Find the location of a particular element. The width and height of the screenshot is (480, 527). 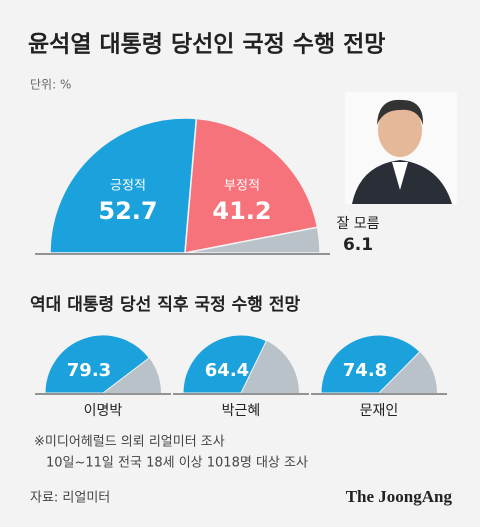

unit-label: 단위: % is located at coordinates (50, 85).